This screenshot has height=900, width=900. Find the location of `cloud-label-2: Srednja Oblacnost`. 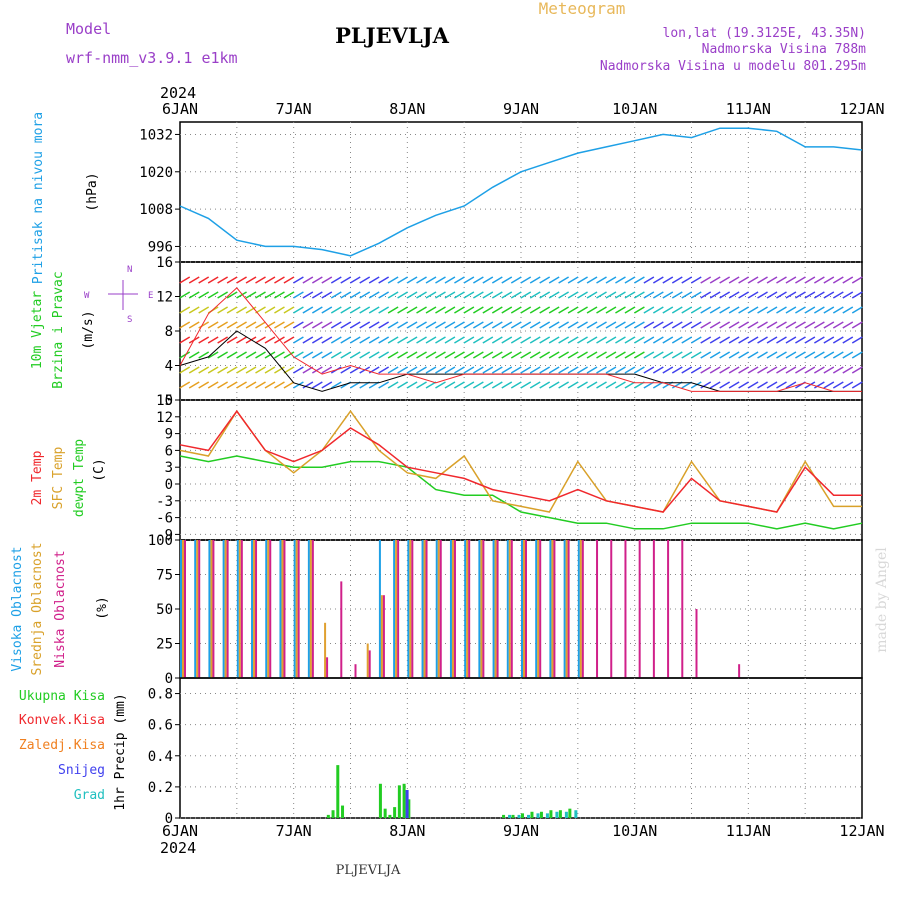

cloud-label-2: Srednja Oblacnost is located at coordinates (37, 608).